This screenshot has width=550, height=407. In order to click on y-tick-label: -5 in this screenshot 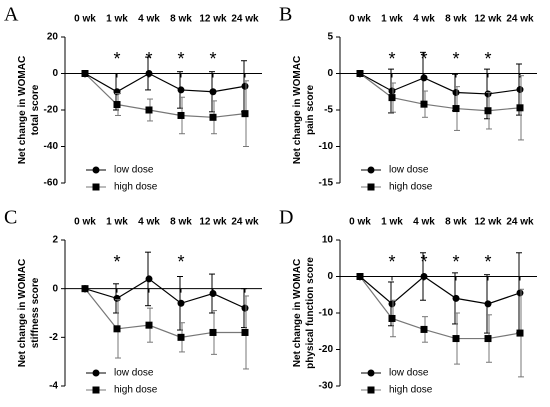, I will do `click(328, 110)`.